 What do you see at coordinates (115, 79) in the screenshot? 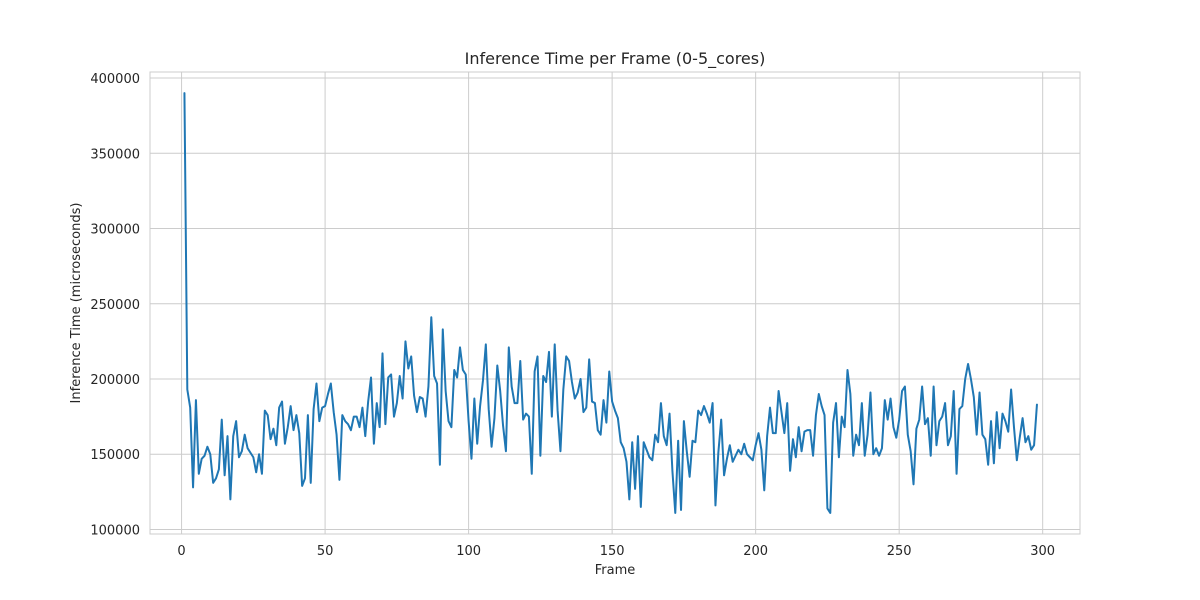
I see `y-tick-label: 400000` at bounding box center [115, 79].